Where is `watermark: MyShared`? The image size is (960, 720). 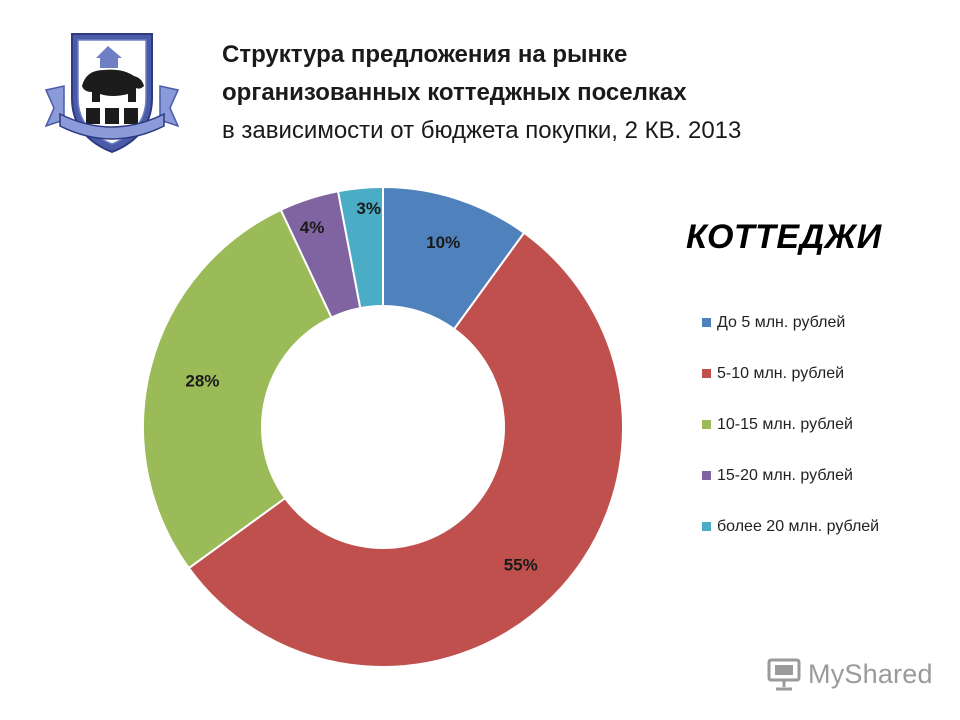 watermark: MyShared is located at coordinates (849, 674).